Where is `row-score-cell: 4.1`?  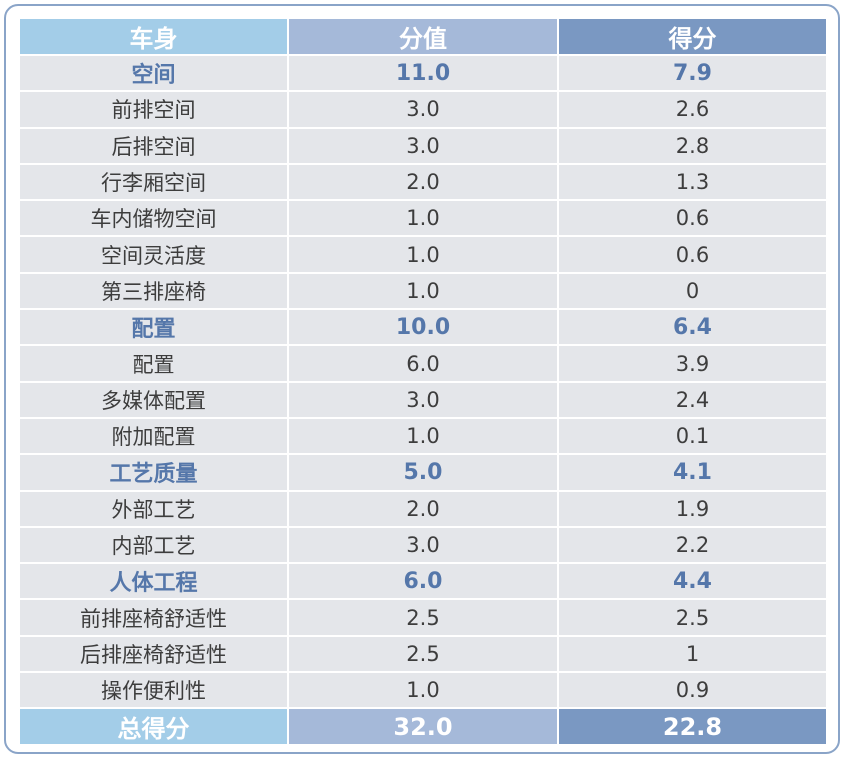
row-score-cell: 4.1 is located at coordinates (692, 472).